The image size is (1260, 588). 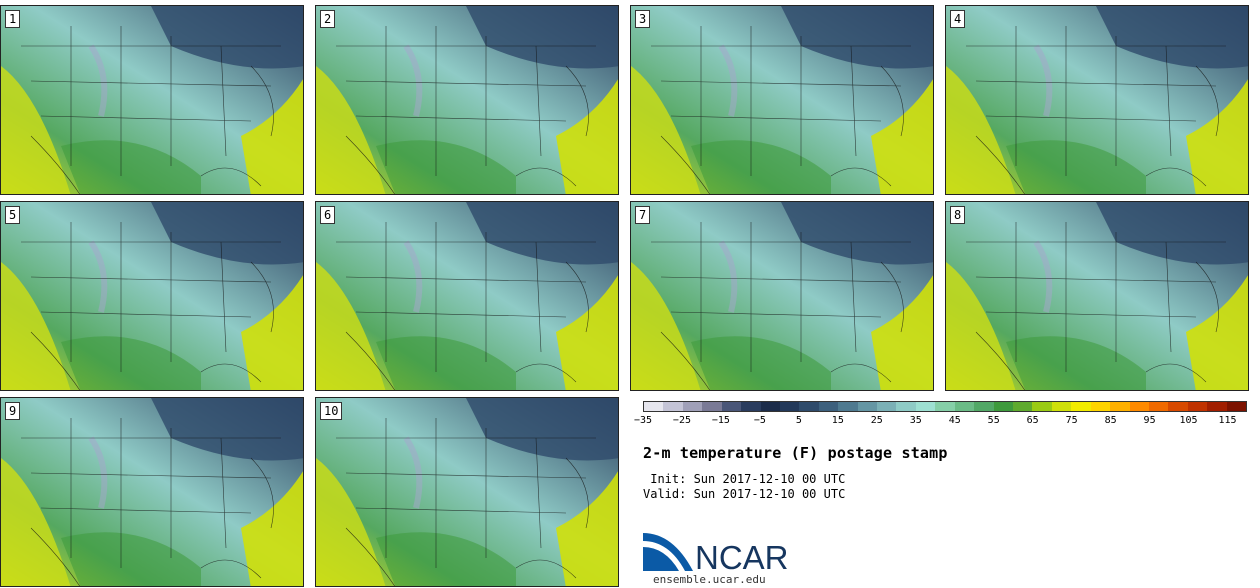 I want to click on panel-label: 8, so click(x=958, y=215).